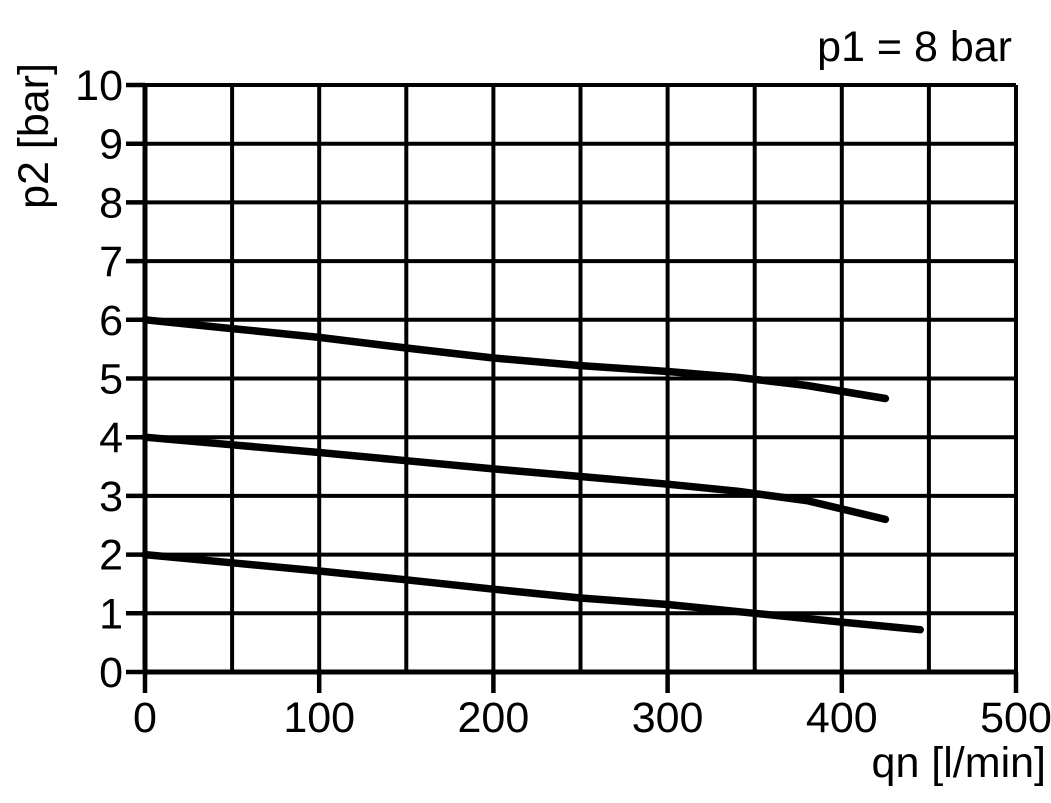 The image size is (1051, 803). What do you see at coordinates (111, 614) in the screenshot?
I see `y-tick-label: 1` at bounding box center [111, 614].